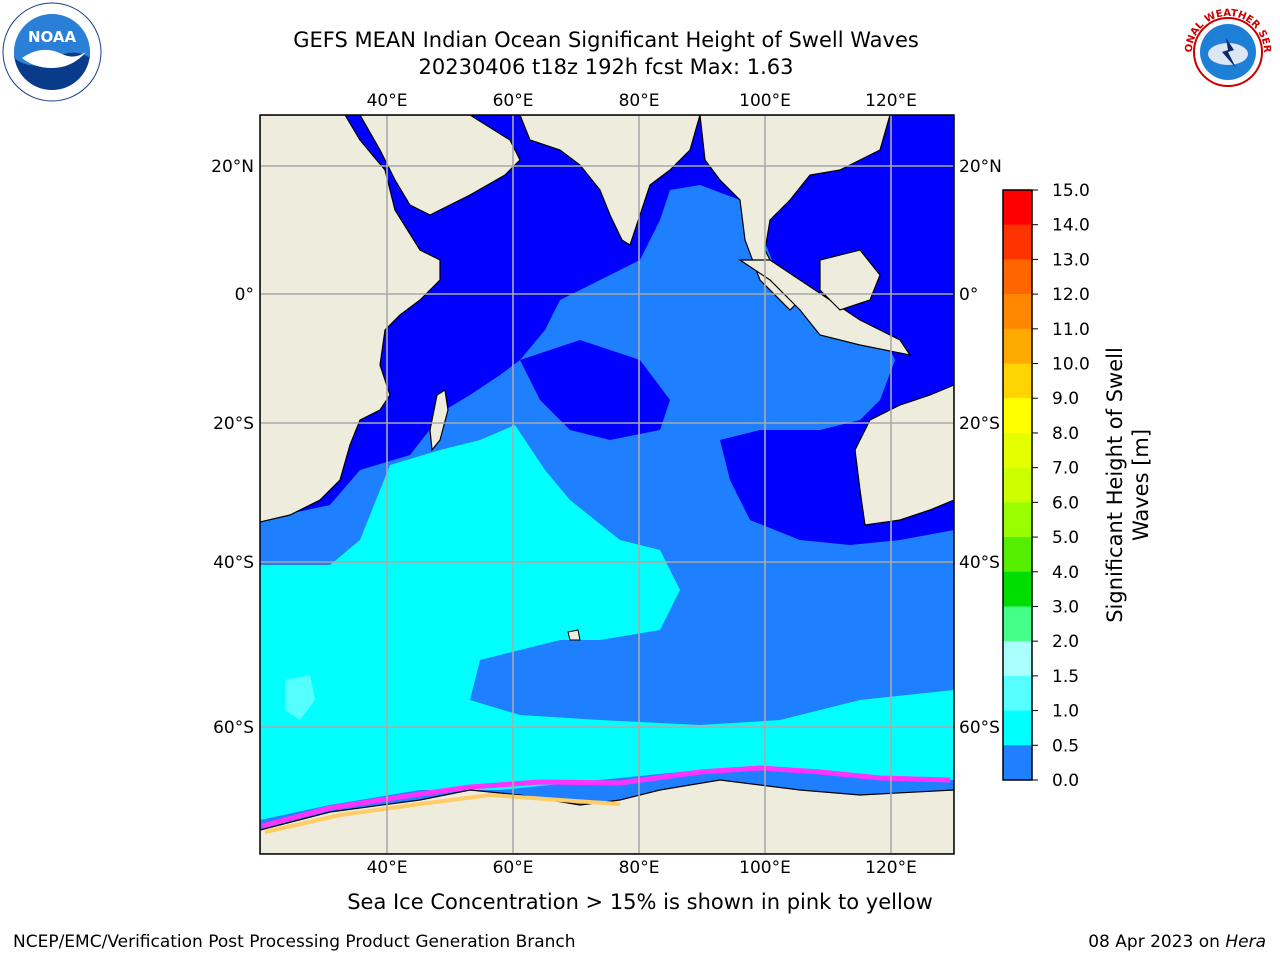  Describe the element at coordinates (233, 728) in the screenshot. I see `lat-label-left-60s: 60°S` at that location.